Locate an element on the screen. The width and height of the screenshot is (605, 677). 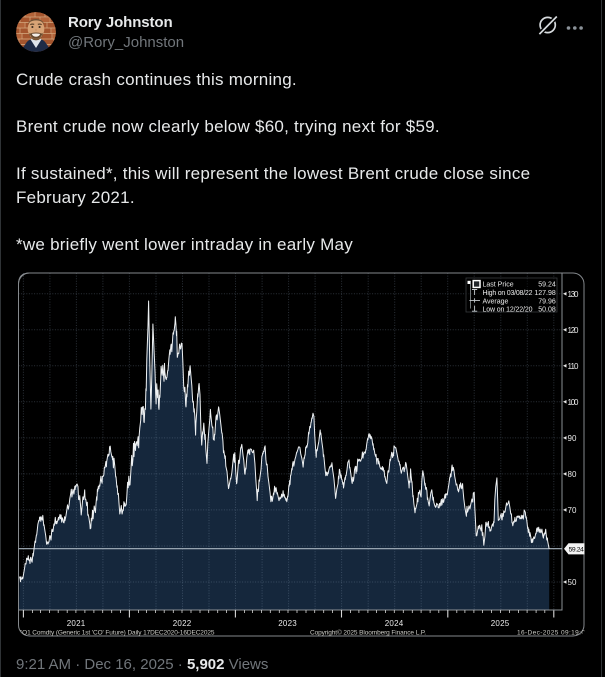
svg-text: Low on 12/22/20 is located at coordinates (508, 310).